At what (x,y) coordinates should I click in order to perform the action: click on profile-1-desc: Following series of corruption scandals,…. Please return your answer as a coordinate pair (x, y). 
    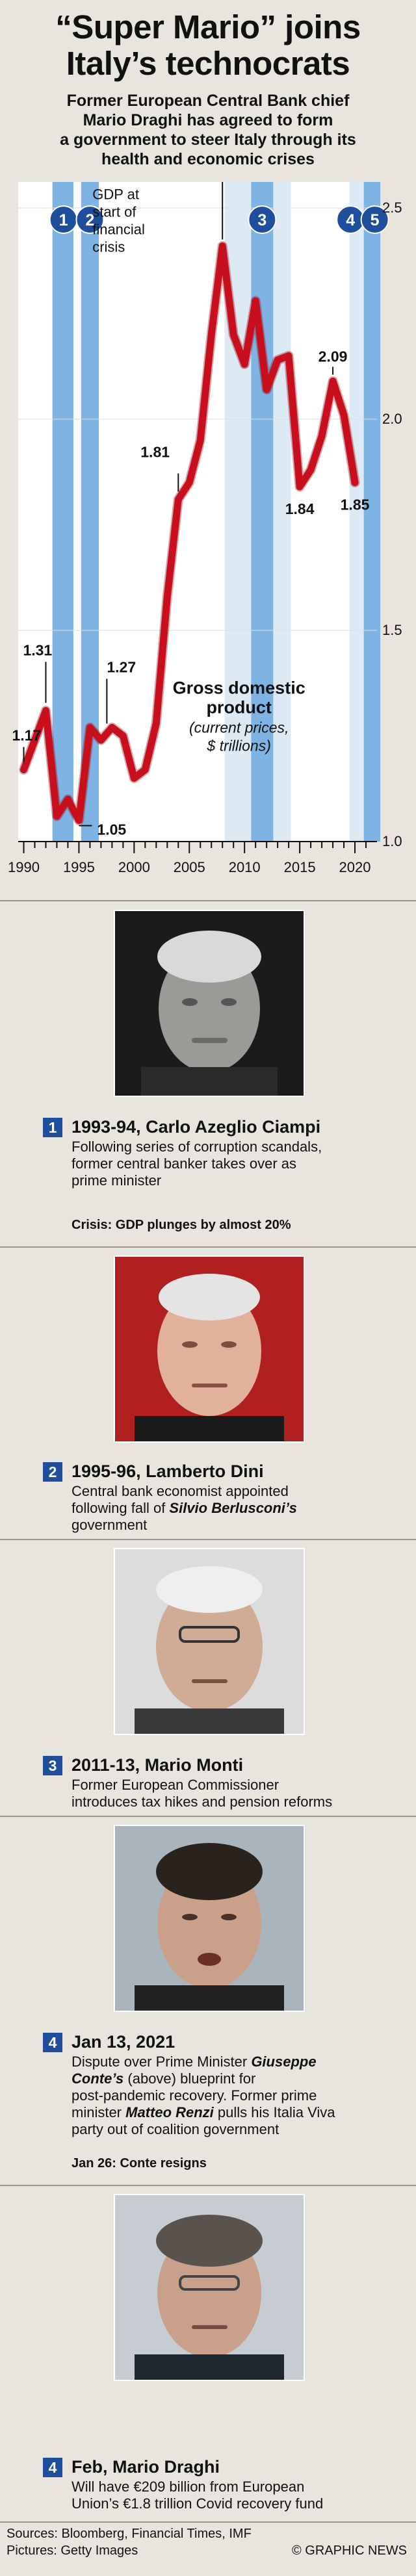
    Looking at the image, I should click on (234, 1164).